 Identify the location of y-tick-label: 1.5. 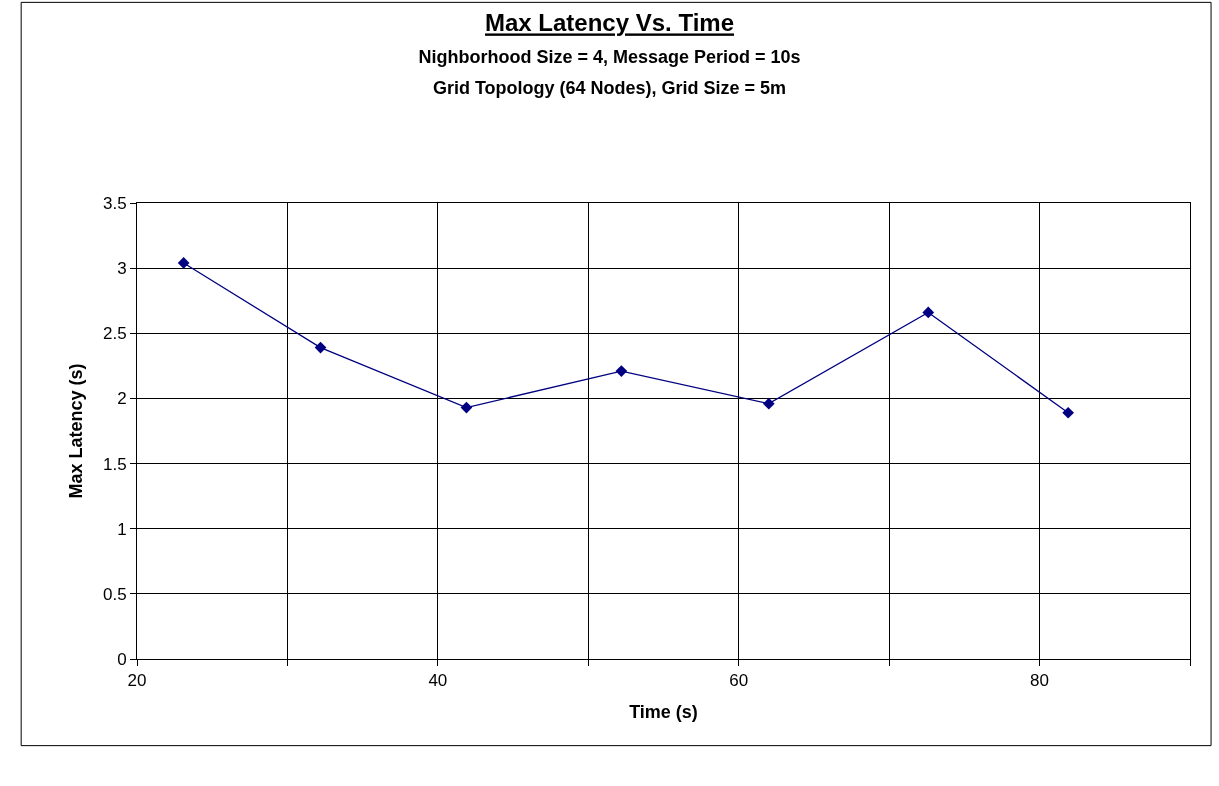
(114, 464).